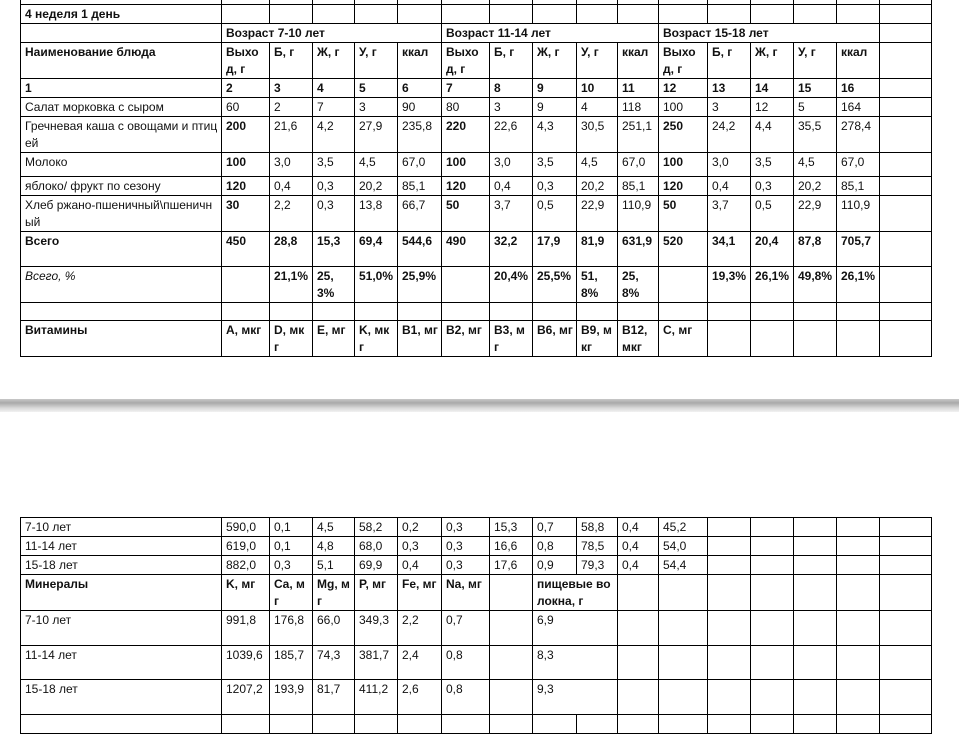 The image size is (959, 734). I want to click on dish-value: 2,2, so click(291, 213).